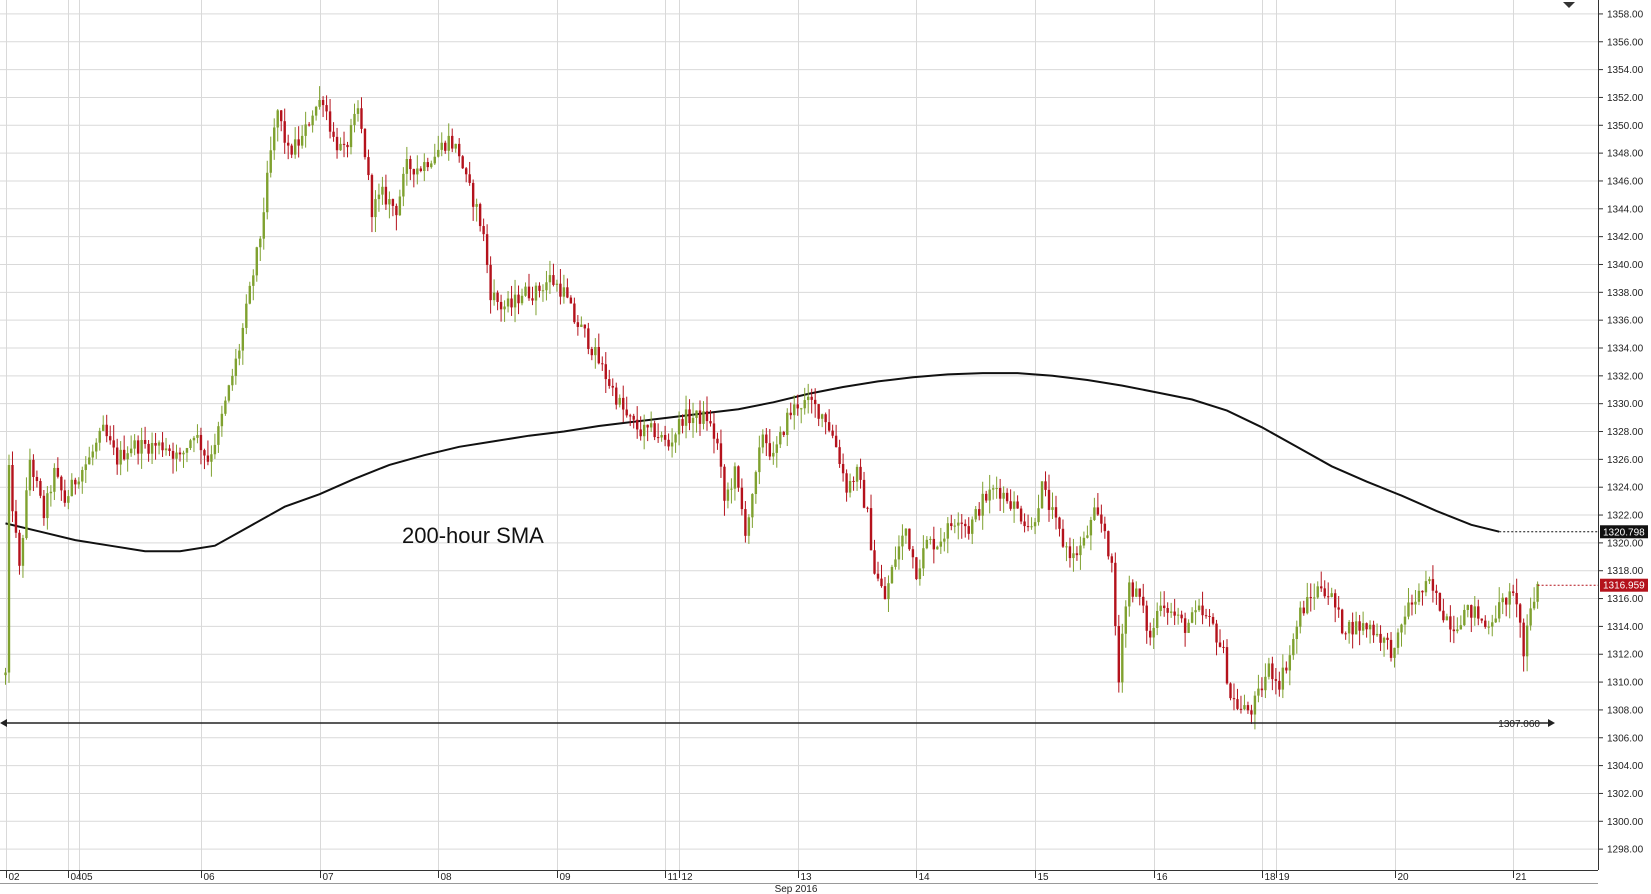 The height and width of the screenshot is (894, 1651). What do you see at coordinates (1625, 321) in the screenshot?
I see `y-tick-label: 1336.00` at bounding box center [1625, 321].